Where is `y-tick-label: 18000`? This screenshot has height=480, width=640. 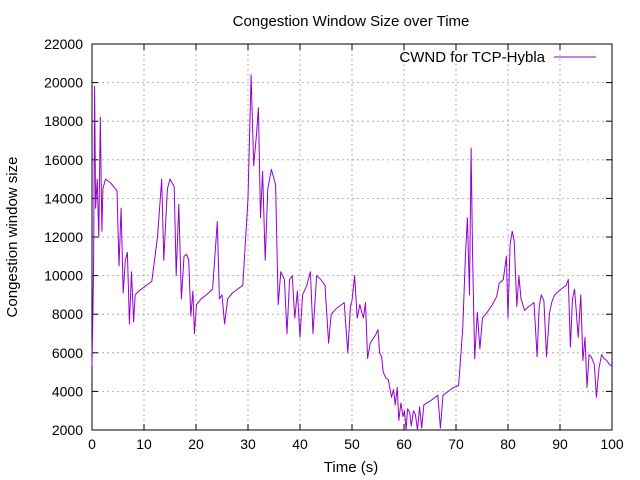 y-tick-label: 18000 is located at coordinates (63, 121).